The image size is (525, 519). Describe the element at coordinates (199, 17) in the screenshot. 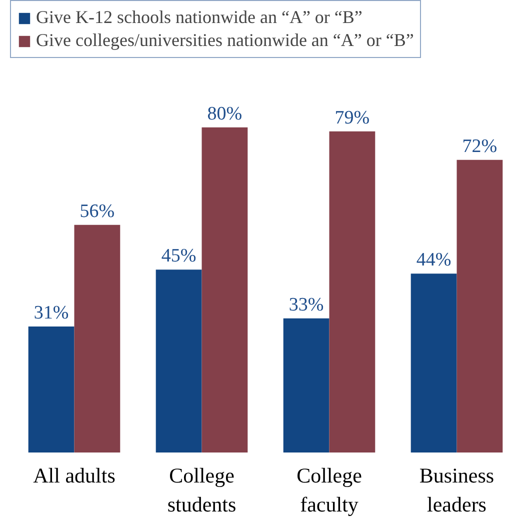

I see `legend-label: Give K-12 schools nationwide an “A” or “B”` at that location.